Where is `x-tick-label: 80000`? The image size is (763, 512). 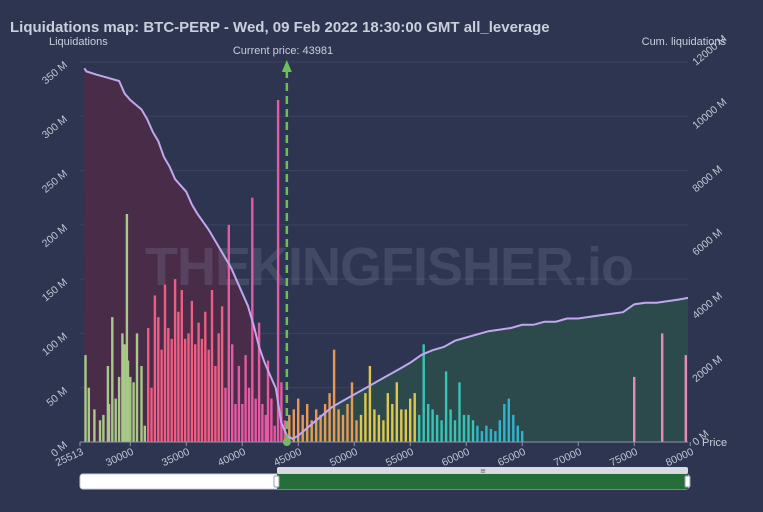 x-tick-label: 80000 is located at coordinates (680, 457).